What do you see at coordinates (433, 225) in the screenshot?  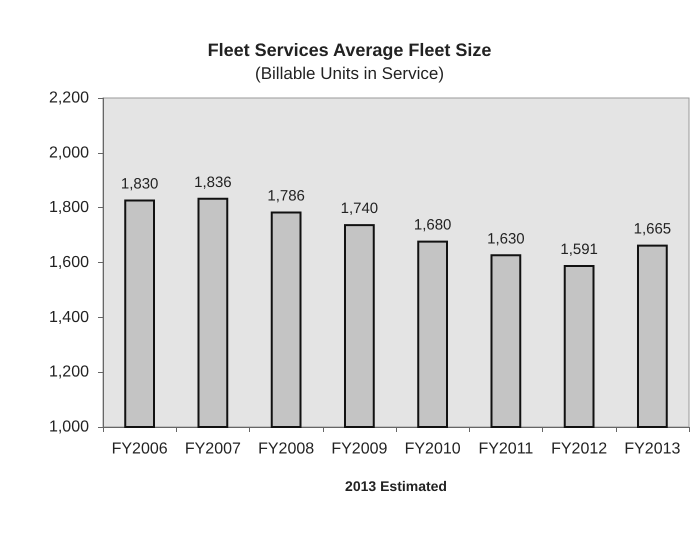 I see `data-label: 1,680` at bounding box center [433, 225].